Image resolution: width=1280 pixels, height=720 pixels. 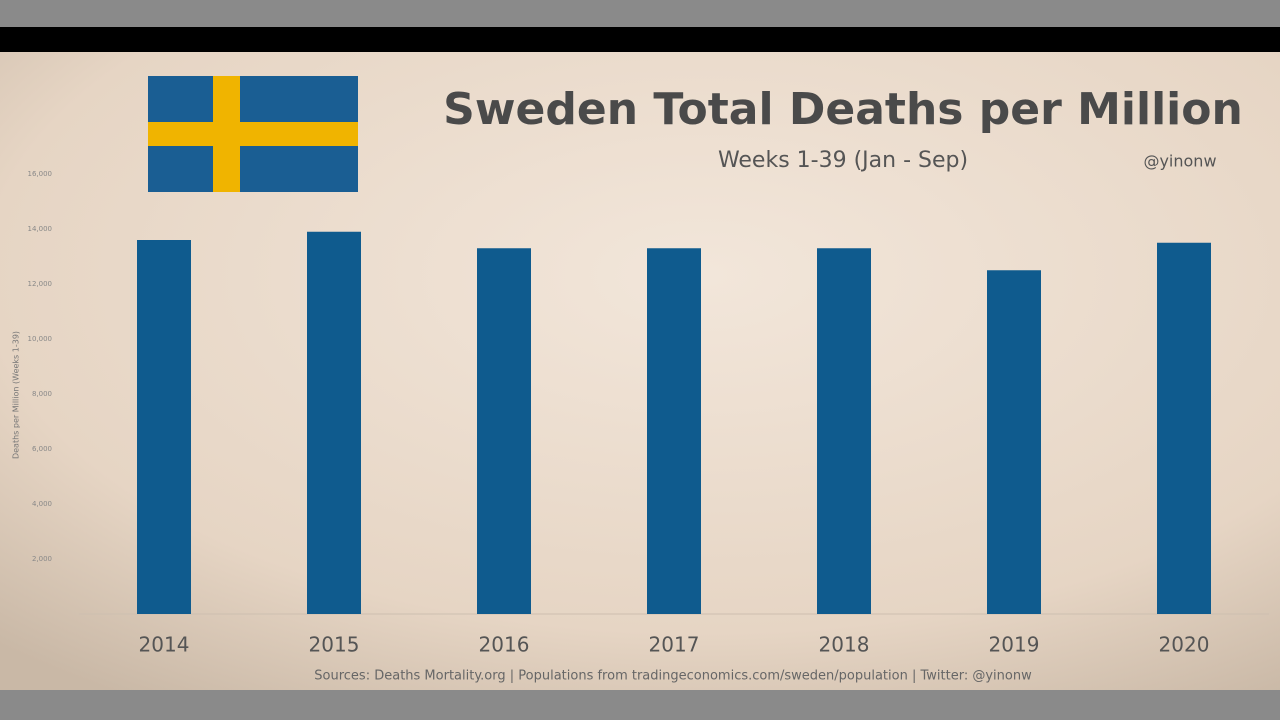 What do you see at coordinates (42, 449) in the screenshot?
I see `y-tick-label: 6,000` at bounding box center [42, 449].